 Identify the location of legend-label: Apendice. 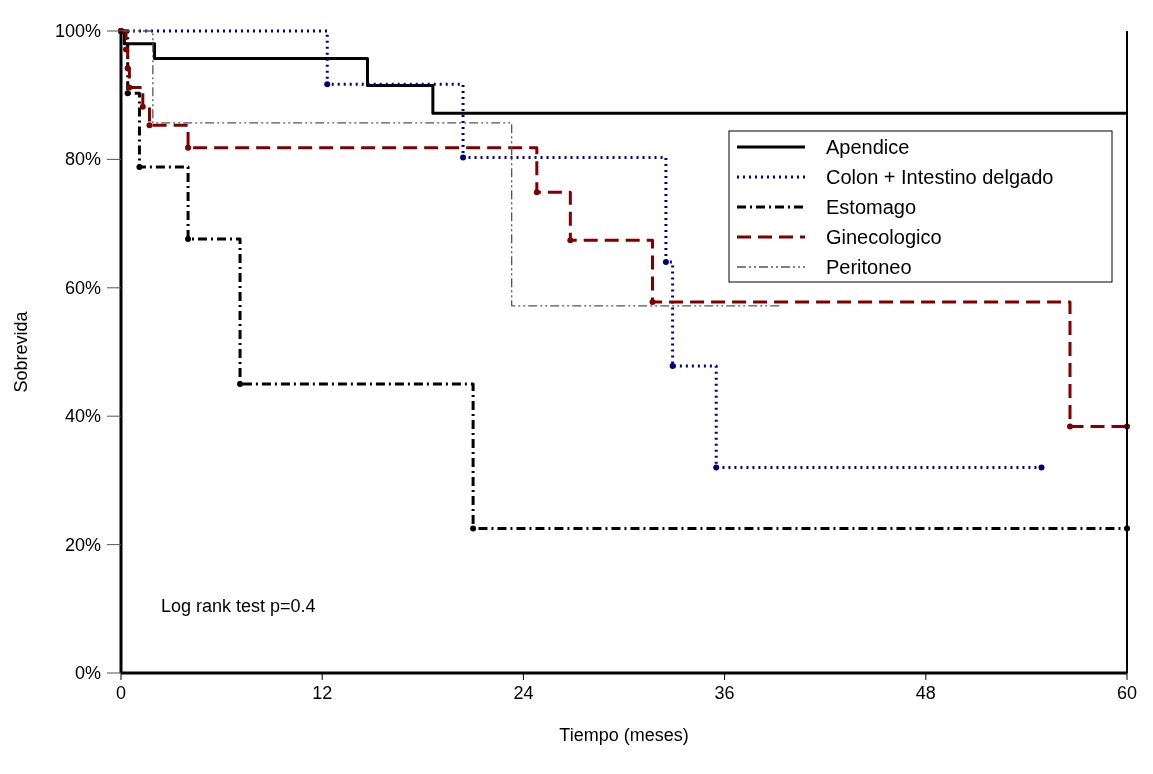
(868, 147).